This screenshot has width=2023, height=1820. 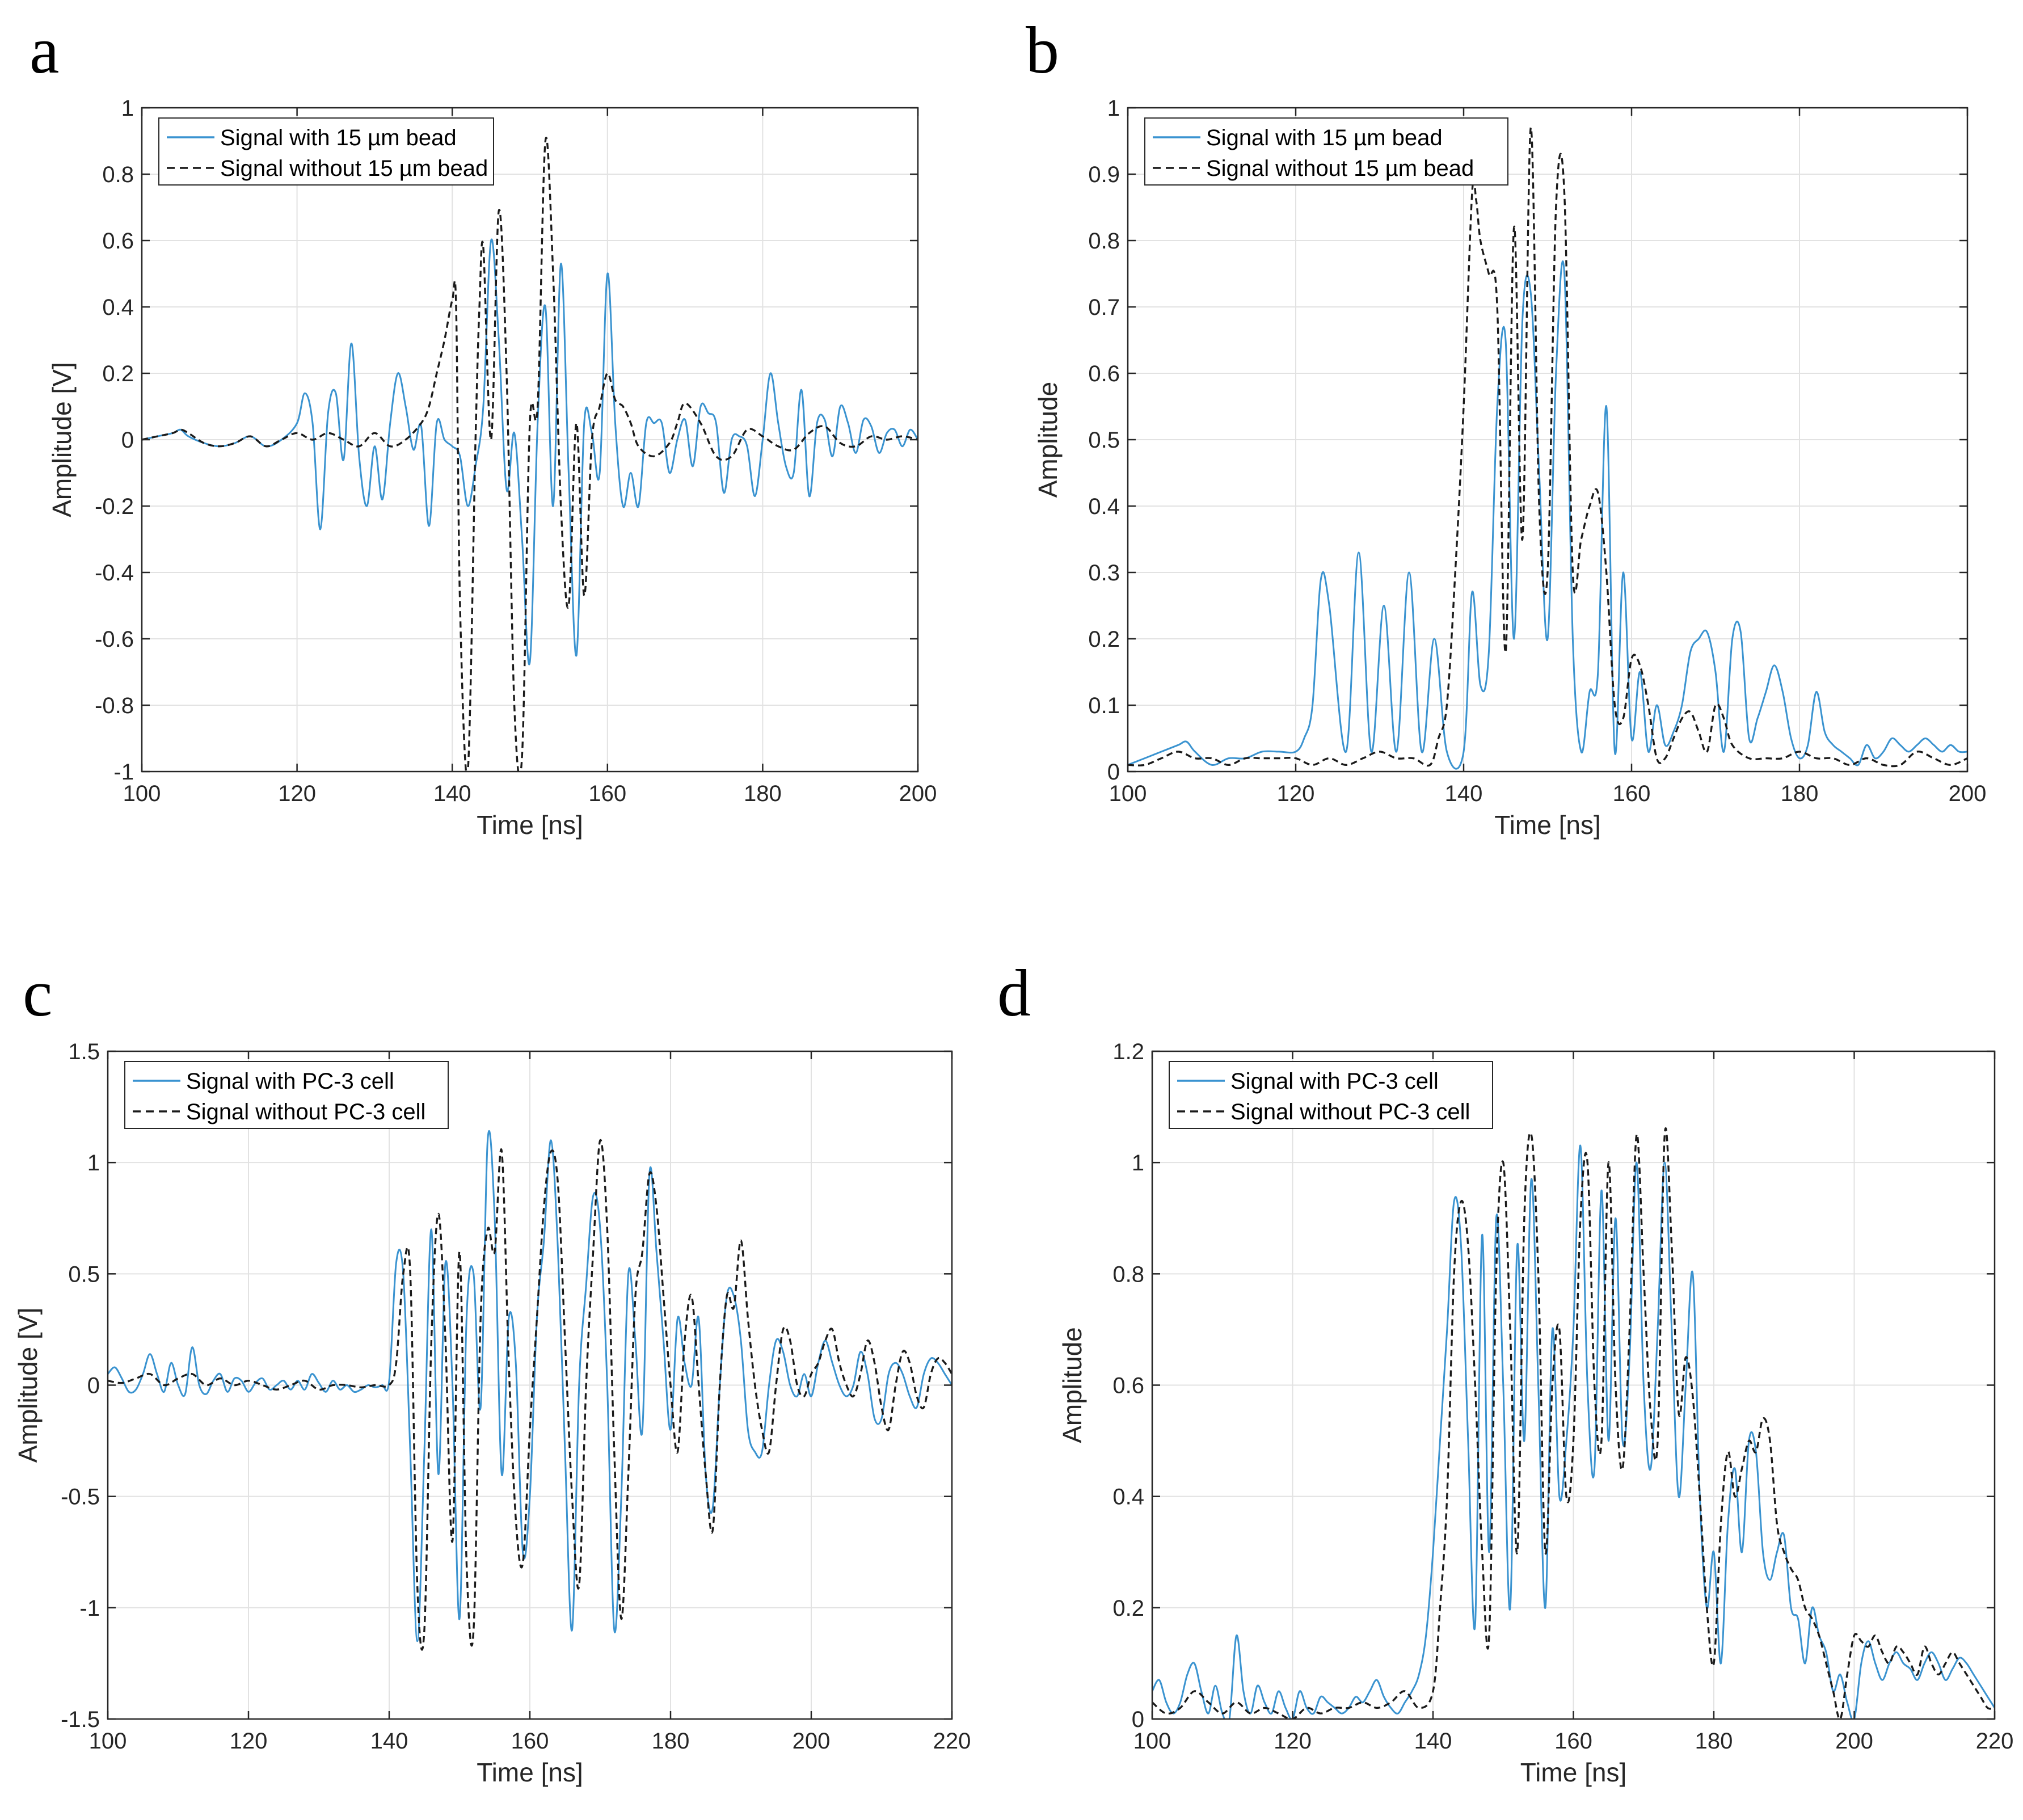 What do you see at coordinates (84, 1051) in the screenshot?
I see `y-tick-label: 1.5` at bounding box center [84, 1051].